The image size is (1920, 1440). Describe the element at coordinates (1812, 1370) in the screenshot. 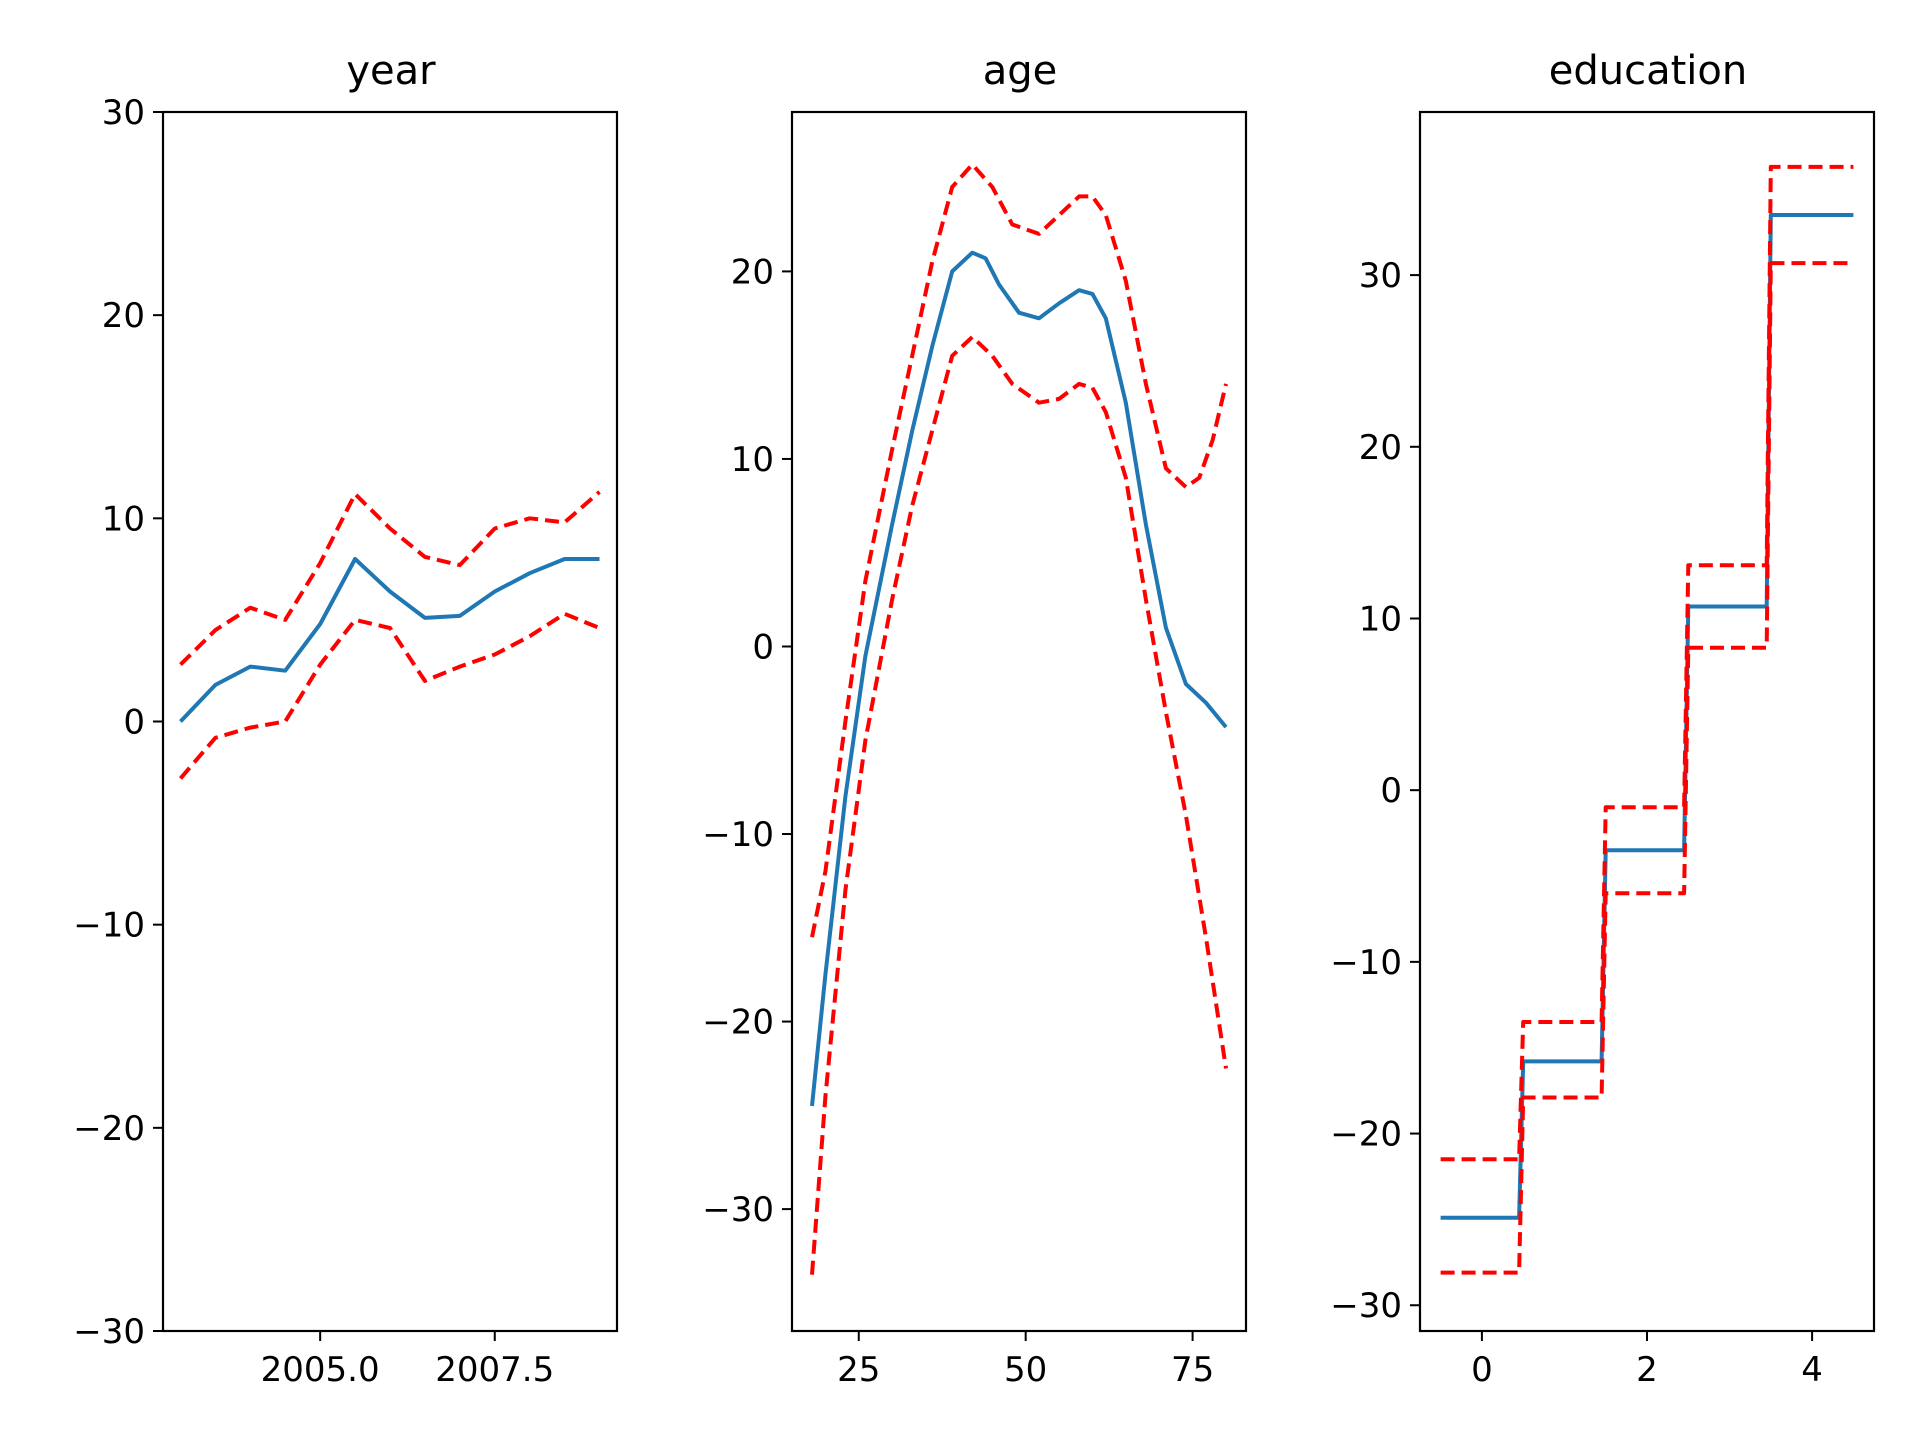

I see `x-tick-label: 4` at that location.